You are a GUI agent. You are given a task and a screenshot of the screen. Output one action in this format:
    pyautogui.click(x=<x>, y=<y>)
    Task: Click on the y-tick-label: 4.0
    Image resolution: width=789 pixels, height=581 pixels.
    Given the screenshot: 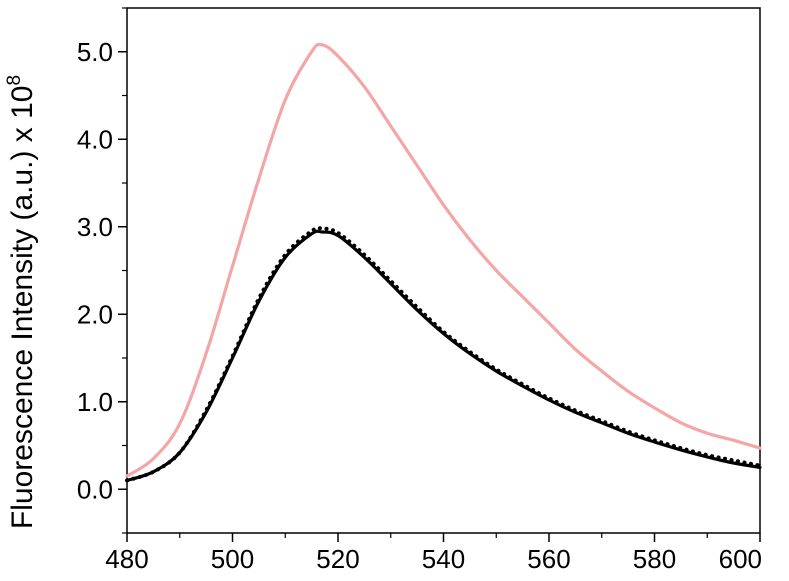 What is the action you would take?
    pyautogui.click(x=95, y=139)
    